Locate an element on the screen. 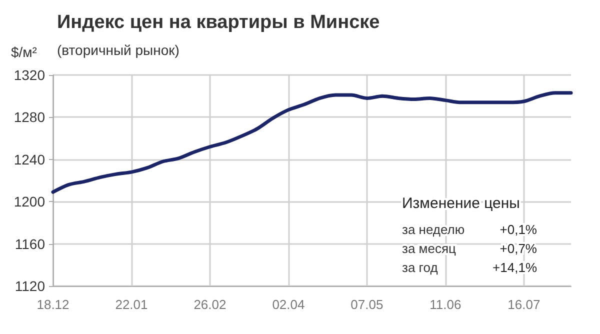 This screenshot has height=334, width=600. y-tick-label: 1280 is located at coordinates (30, 117).